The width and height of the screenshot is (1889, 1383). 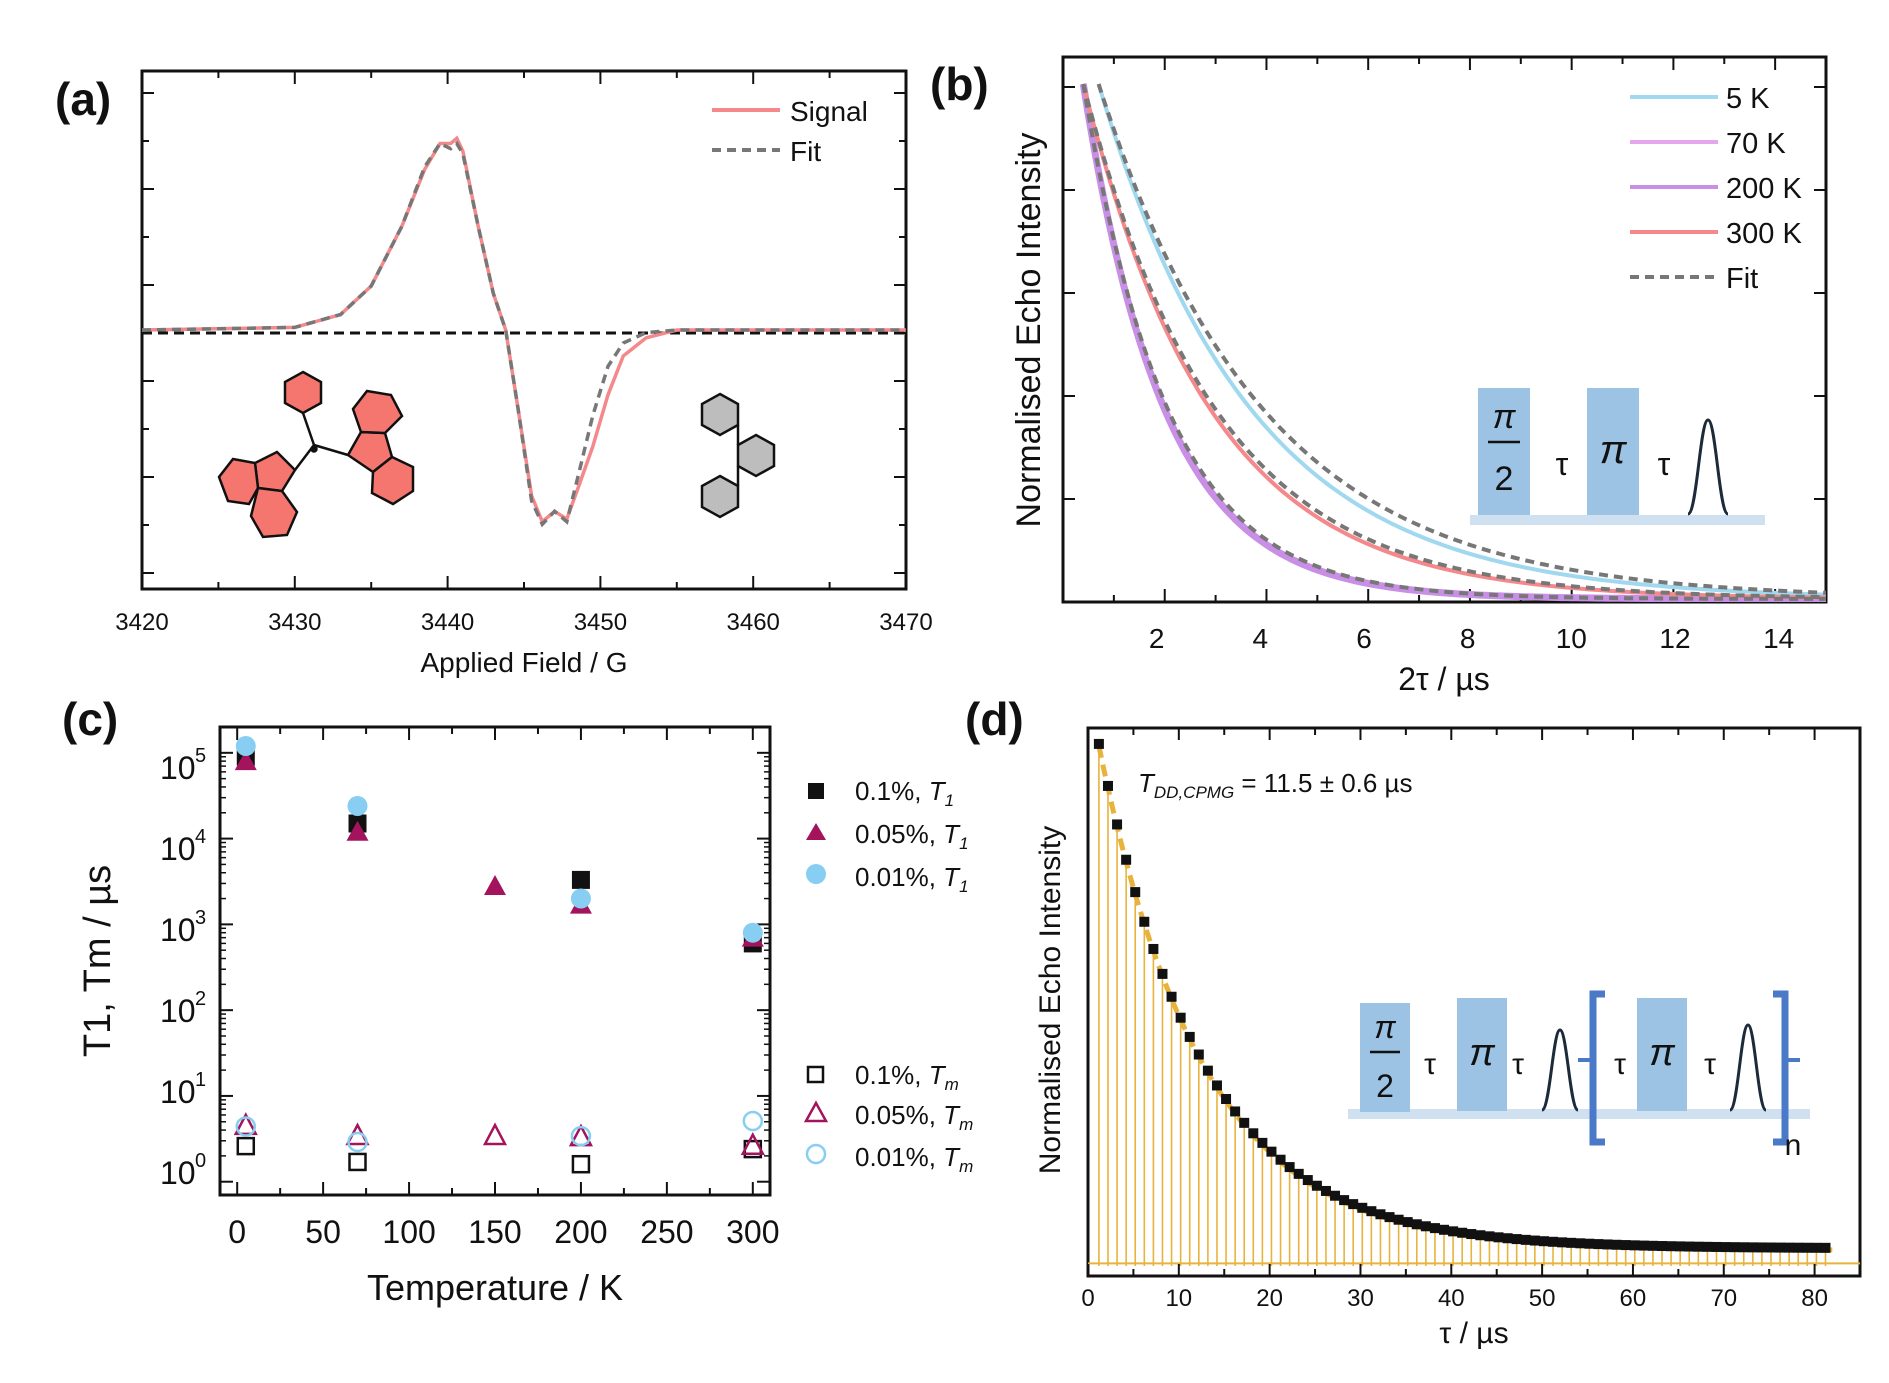 What do you see at coordinates (357, 805) in the screenshot?
I see `c-point-circle-filled` at bounding box center [357, 805].